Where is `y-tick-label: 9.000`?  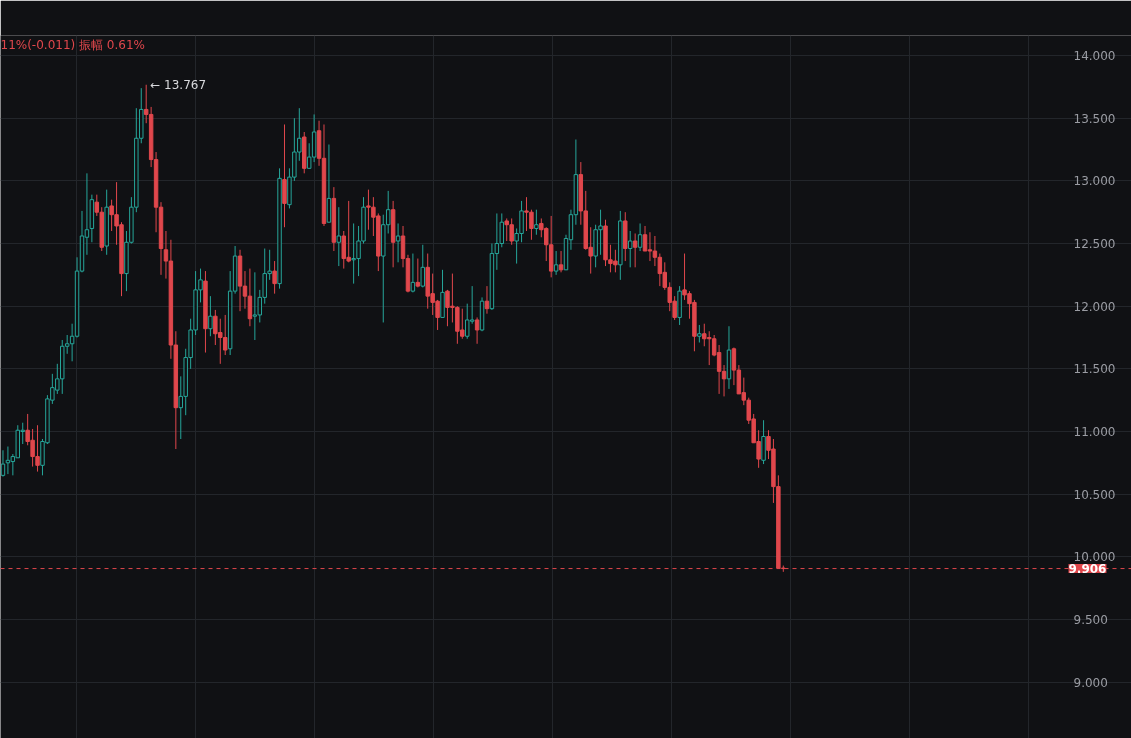 y-tick-label: 9.000 is located at coordinates (1090, 682).